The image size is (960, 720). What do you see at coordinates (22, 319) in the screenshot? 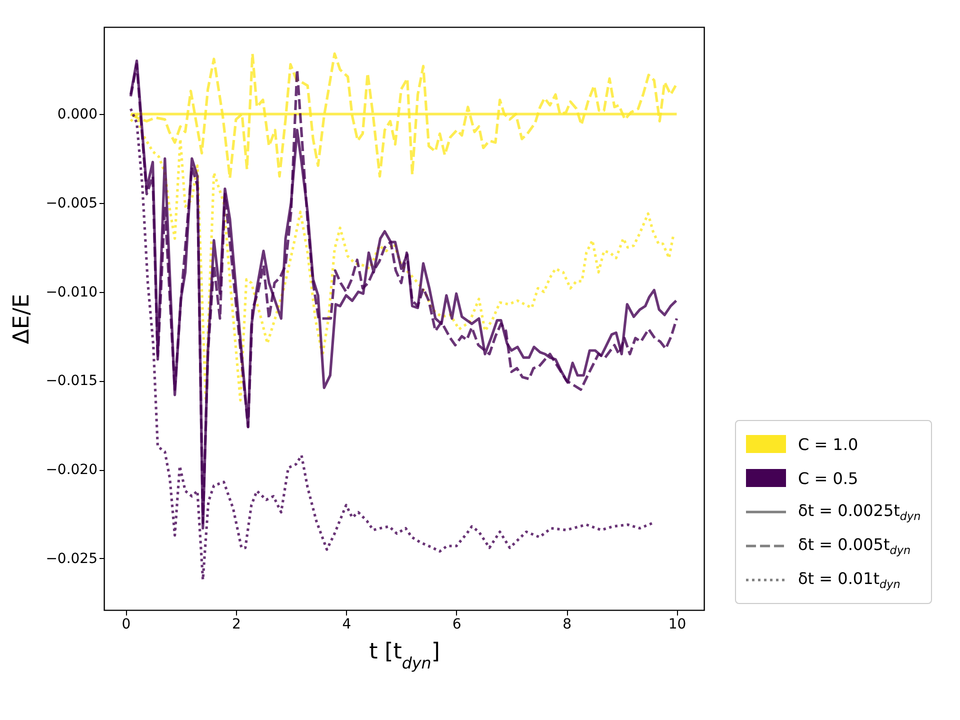
I see `y-axis-title: ΔE/E` at bounding box center [22, 319].